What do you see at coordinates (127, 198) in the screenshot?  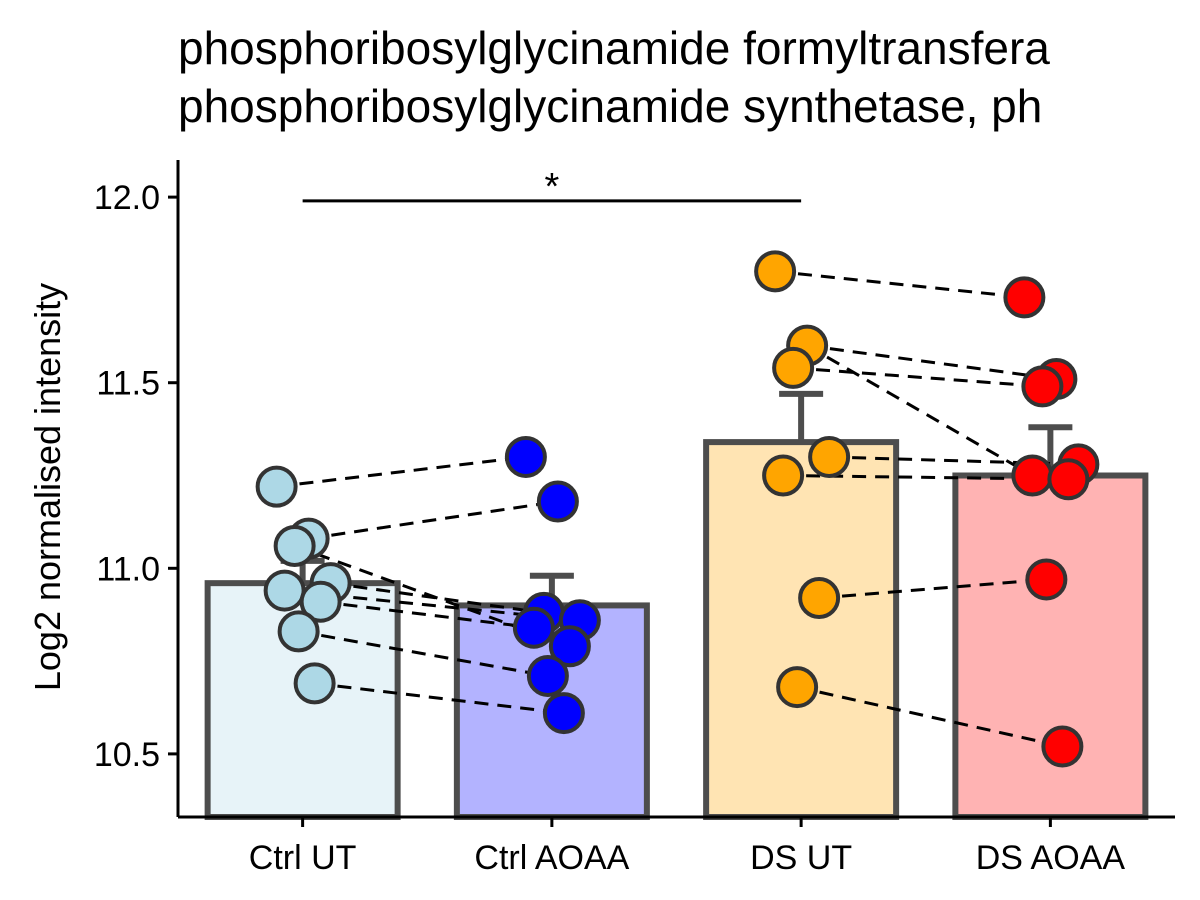 I see `y-tick-label: 12.0` at bounding box center [127, 198].